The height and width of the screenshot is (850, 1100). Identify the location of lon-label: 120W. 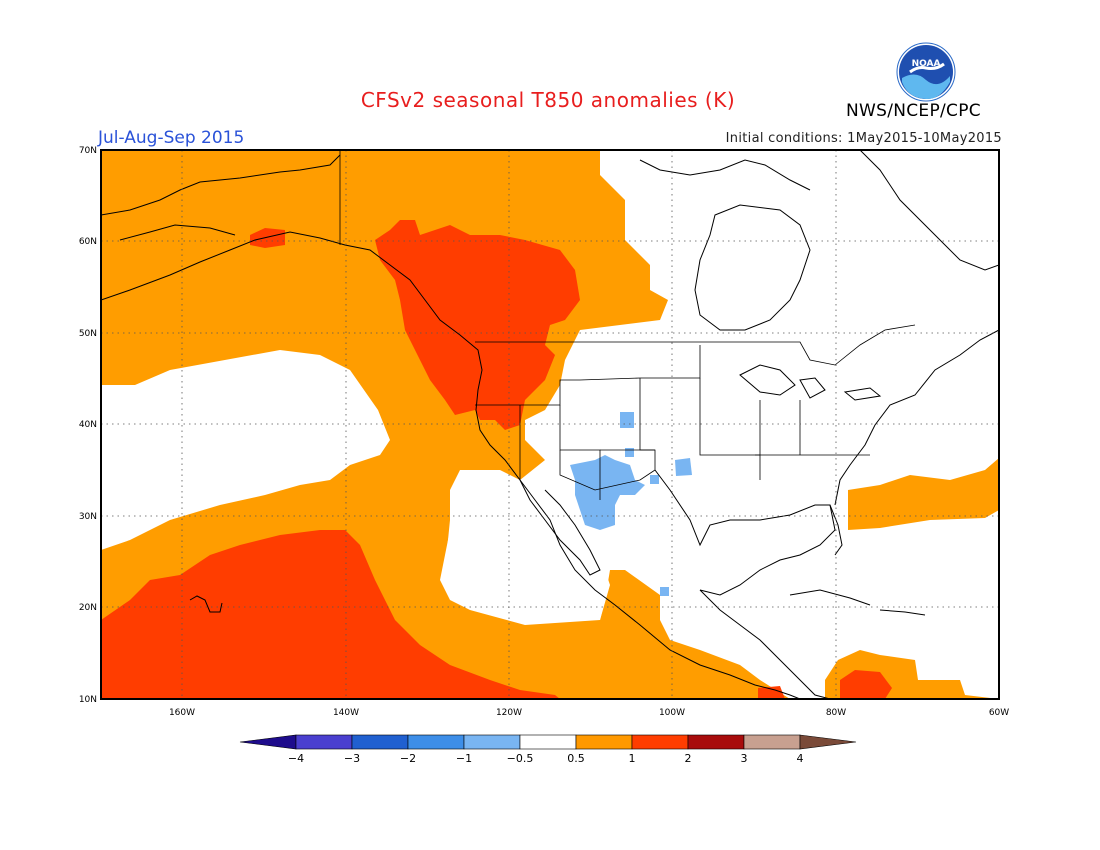
(509, 713).